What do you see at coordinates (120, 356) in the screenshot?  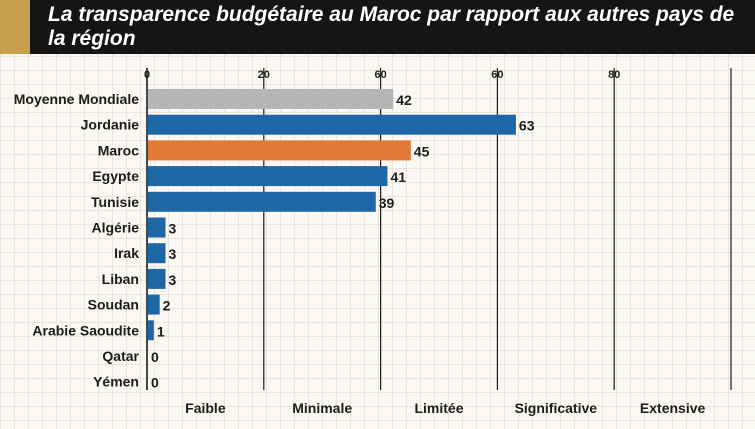 I see `category-label: Qatar` at bounding box center [120, 356].